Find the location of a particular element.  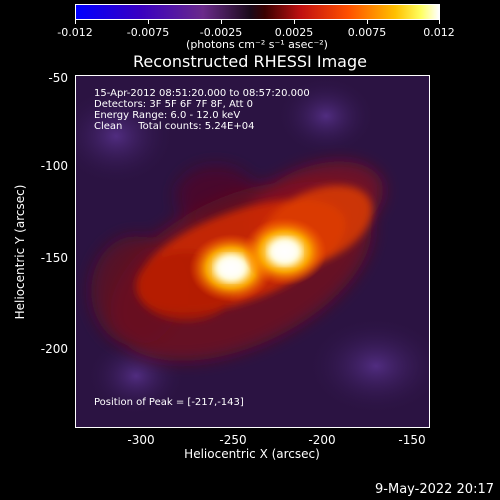

x-tick-label: -250 is located at coordinates (233, 440).